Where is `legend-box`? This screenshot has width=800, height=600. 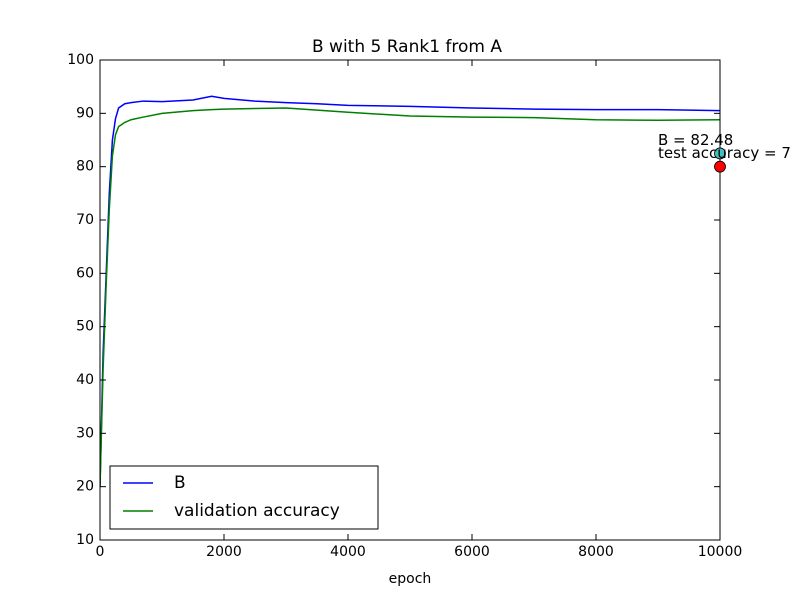 legend-box is located at coordinates (244, 497).